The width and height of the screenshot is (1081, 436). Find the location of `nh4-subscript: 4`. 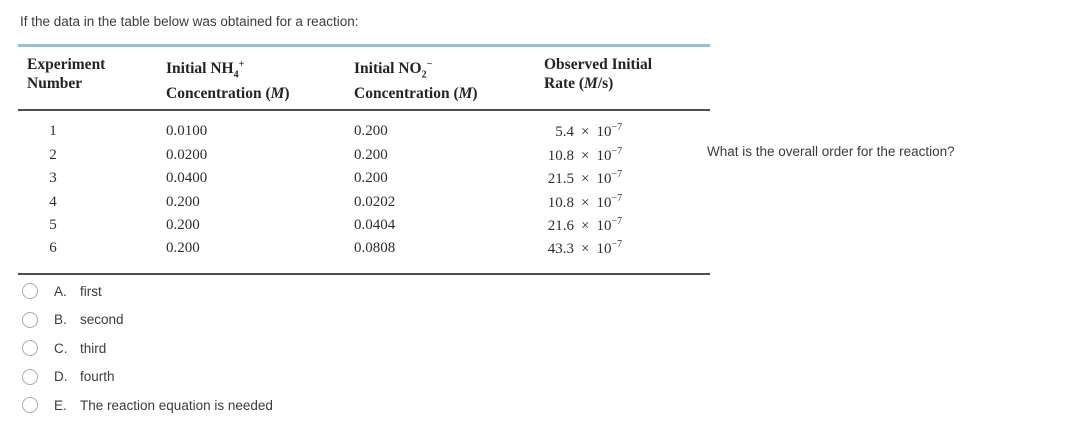

nh4-subscript: 4 is located at coordinates (236, 75).